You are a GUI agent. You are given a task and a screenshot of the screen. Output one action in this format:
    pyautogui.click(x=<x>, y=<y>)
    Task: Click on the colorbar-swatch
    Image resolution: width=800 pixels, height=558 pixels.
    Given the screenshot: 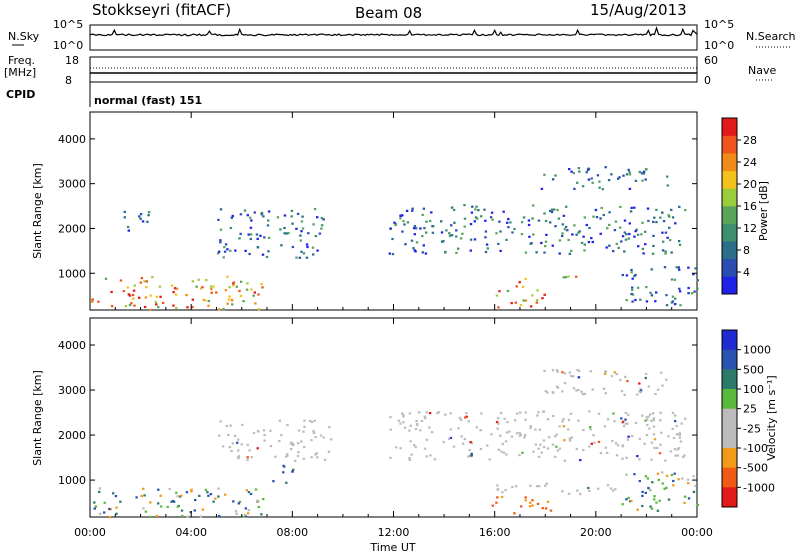 What is the action you would take?
    pyautogui.click(x=729, y=127)
    